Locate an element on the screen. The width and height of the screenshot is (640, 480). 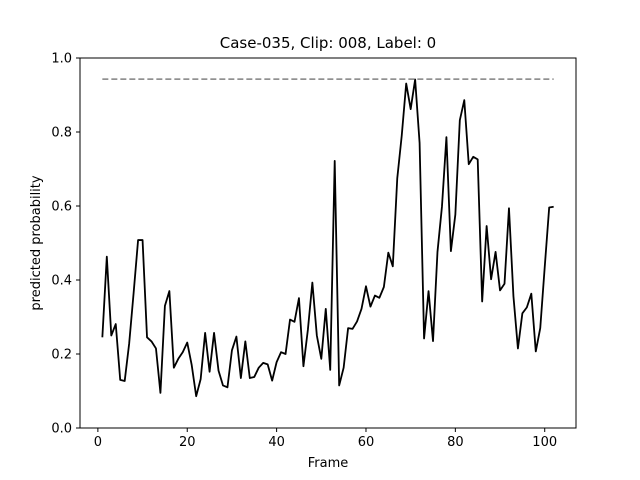
y-tick-label: 1.0 is located at coordinates (61, 59).